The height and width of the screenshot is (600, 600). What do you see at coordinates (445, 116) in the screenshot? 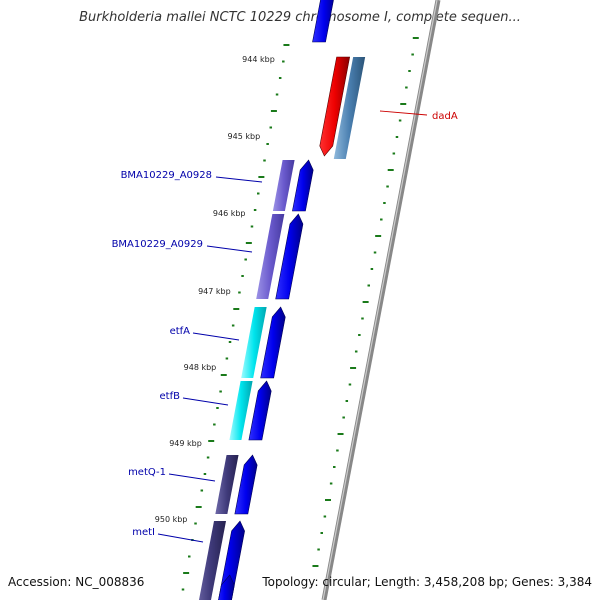
I see `gene-label-dada: dadA` at bounding box center [445, 116].